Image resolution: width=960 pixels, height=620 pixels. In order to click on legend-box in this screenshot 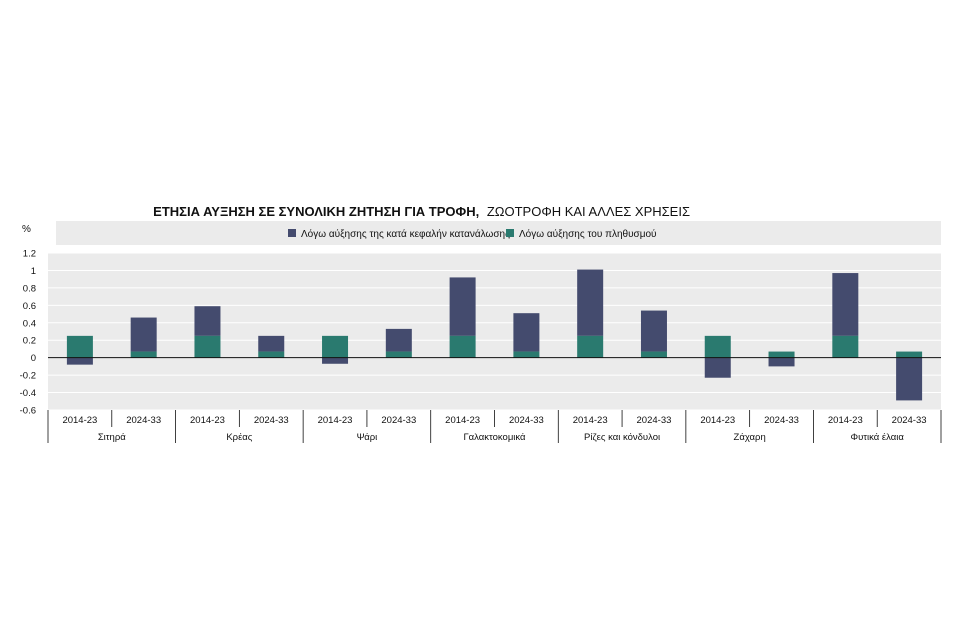, I will do `click(498, 233)`.